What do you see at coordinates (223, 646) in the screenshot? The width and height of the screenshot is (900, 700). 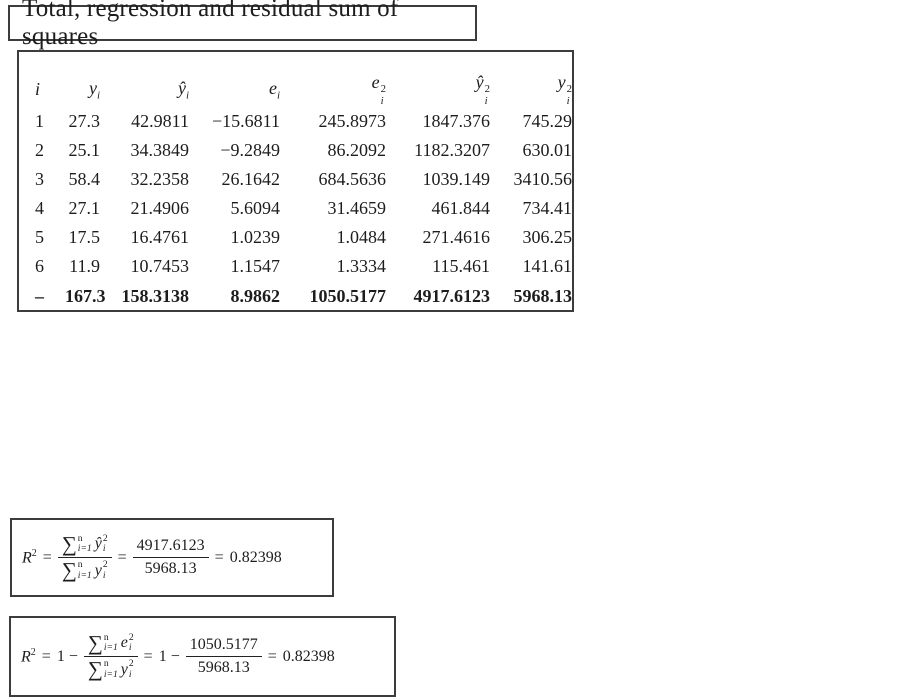 I see `fraction-numerator: 1050.5177` at bounding box center [223, 646].